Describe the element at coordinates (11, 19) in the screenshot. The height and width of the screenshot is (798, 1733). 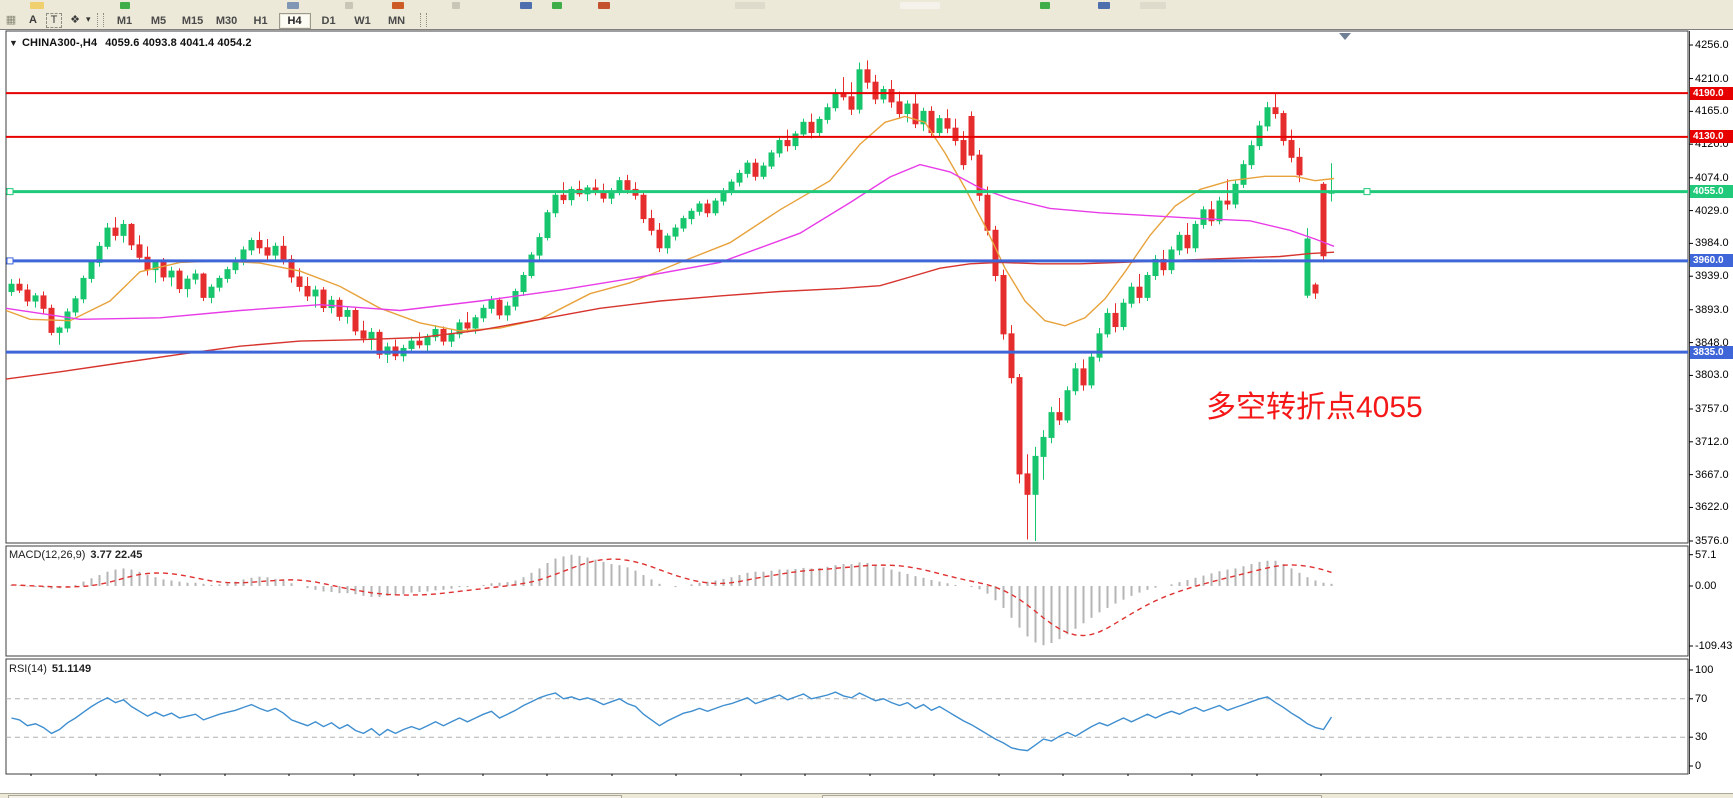
I see `grid-dots-icon: ▦` at that location.